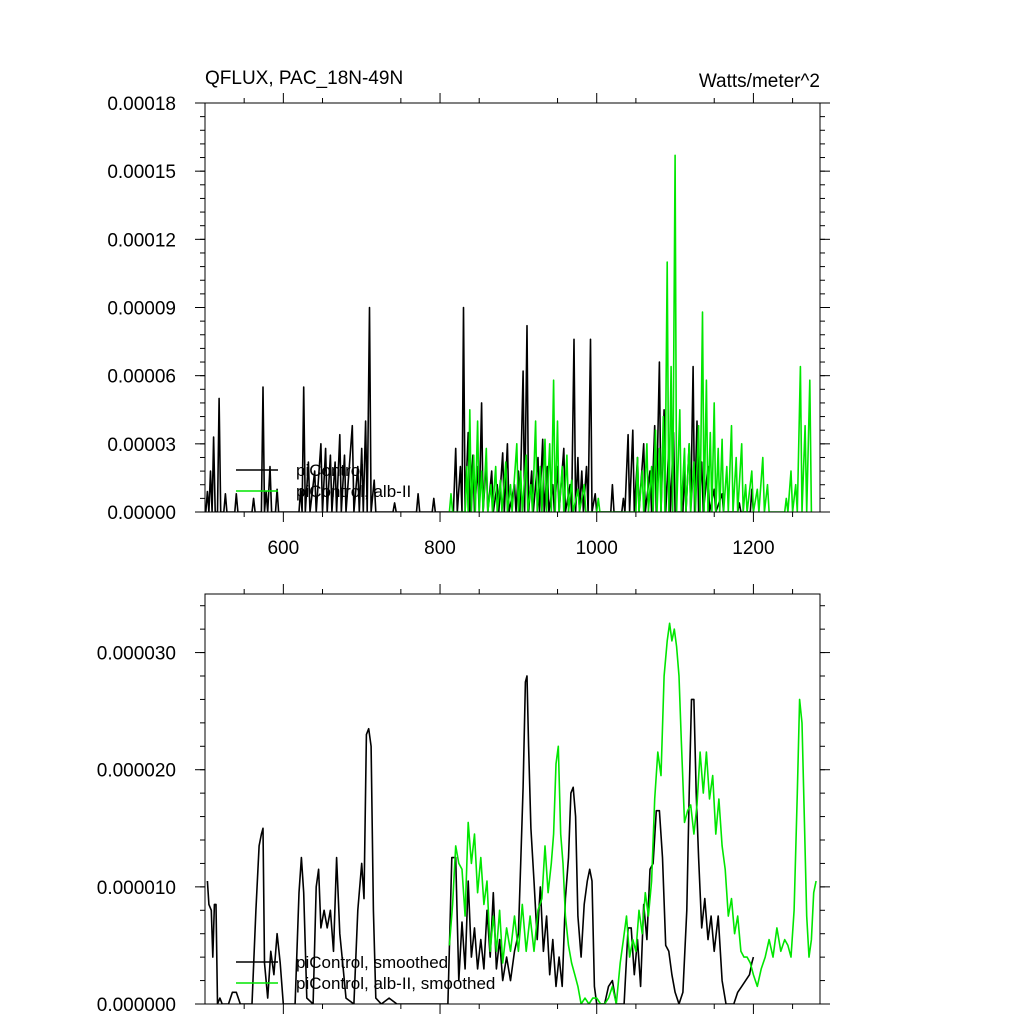 The width and height of the screenshot is (1024, 1024). What do you see at coordinates (141, 240) in the screenshot?
I see `top-y-tick-label: 0.00012` at bounding box center [141, 240].